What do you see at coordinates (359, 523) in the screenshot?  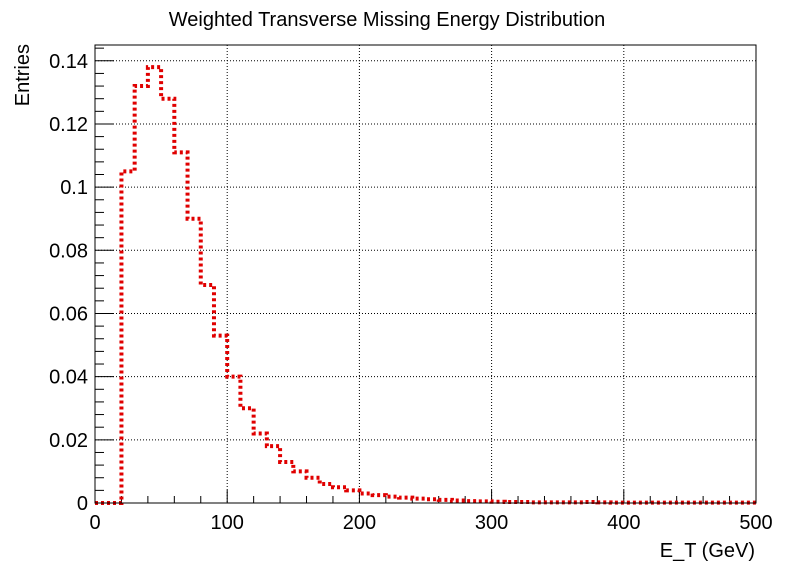 I see `x-tick-label: 200` at bounding box center [359, 523].